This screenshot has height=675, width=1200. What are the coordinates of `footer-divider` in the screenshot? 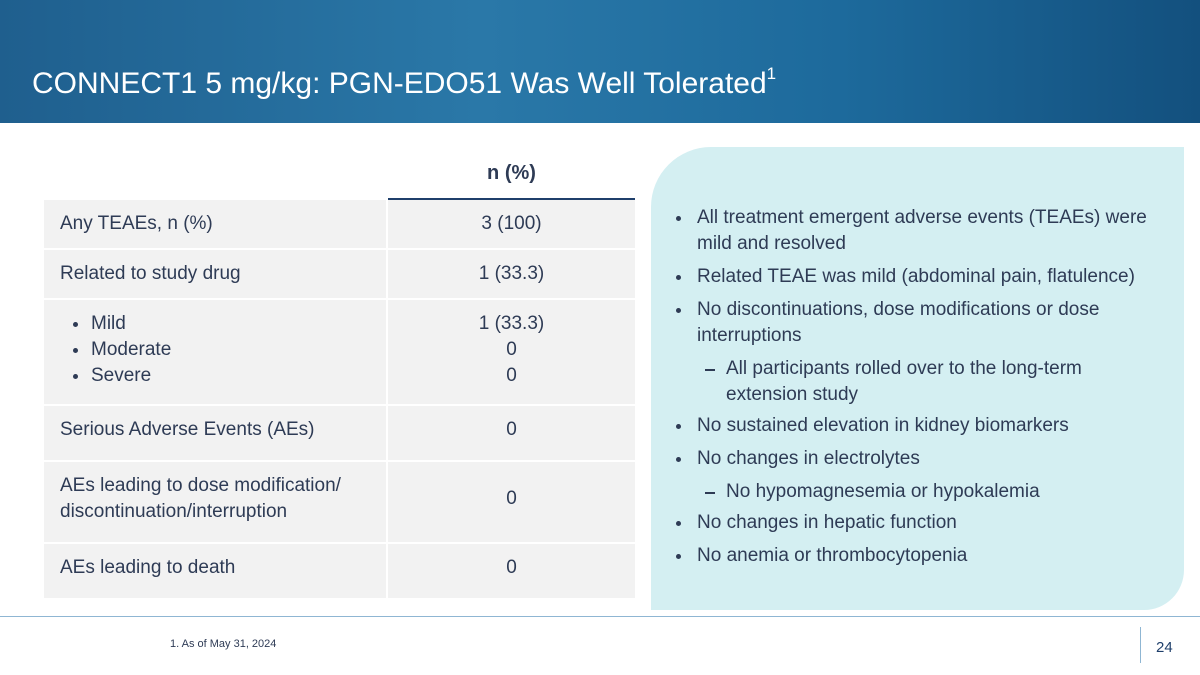 It's located at (1140, 645).